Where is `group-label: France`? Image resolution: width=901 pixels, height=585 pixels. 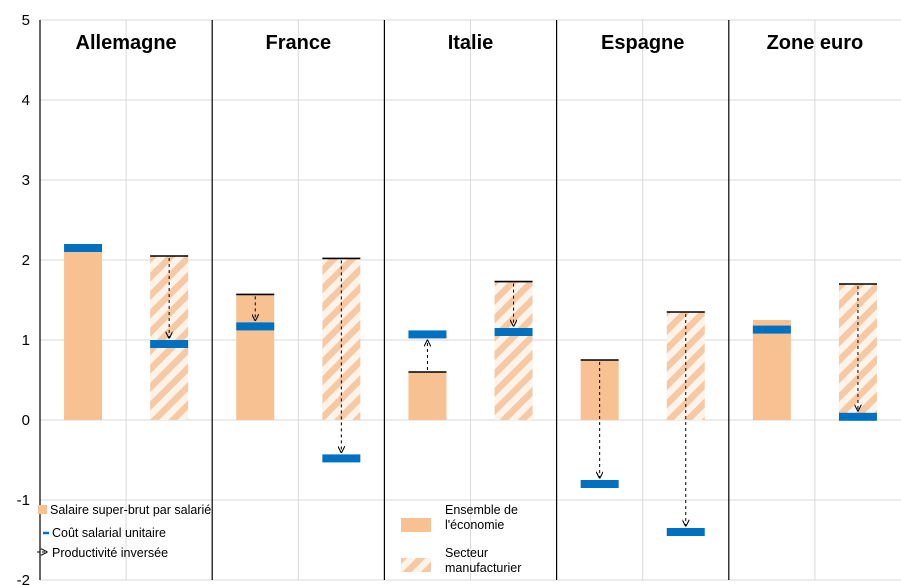 group-label: France is located at coordinates (299, 43).